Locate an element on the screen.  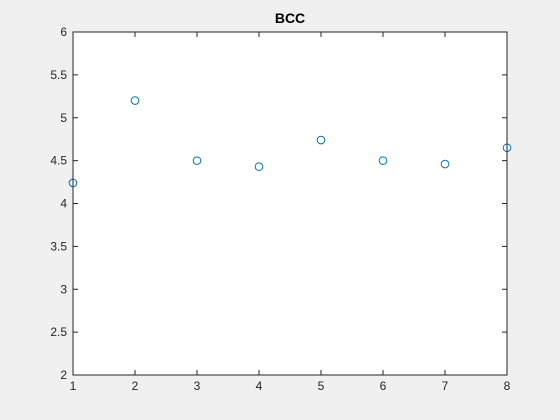
chart-title: BCC is located at coordinates (290, 18).